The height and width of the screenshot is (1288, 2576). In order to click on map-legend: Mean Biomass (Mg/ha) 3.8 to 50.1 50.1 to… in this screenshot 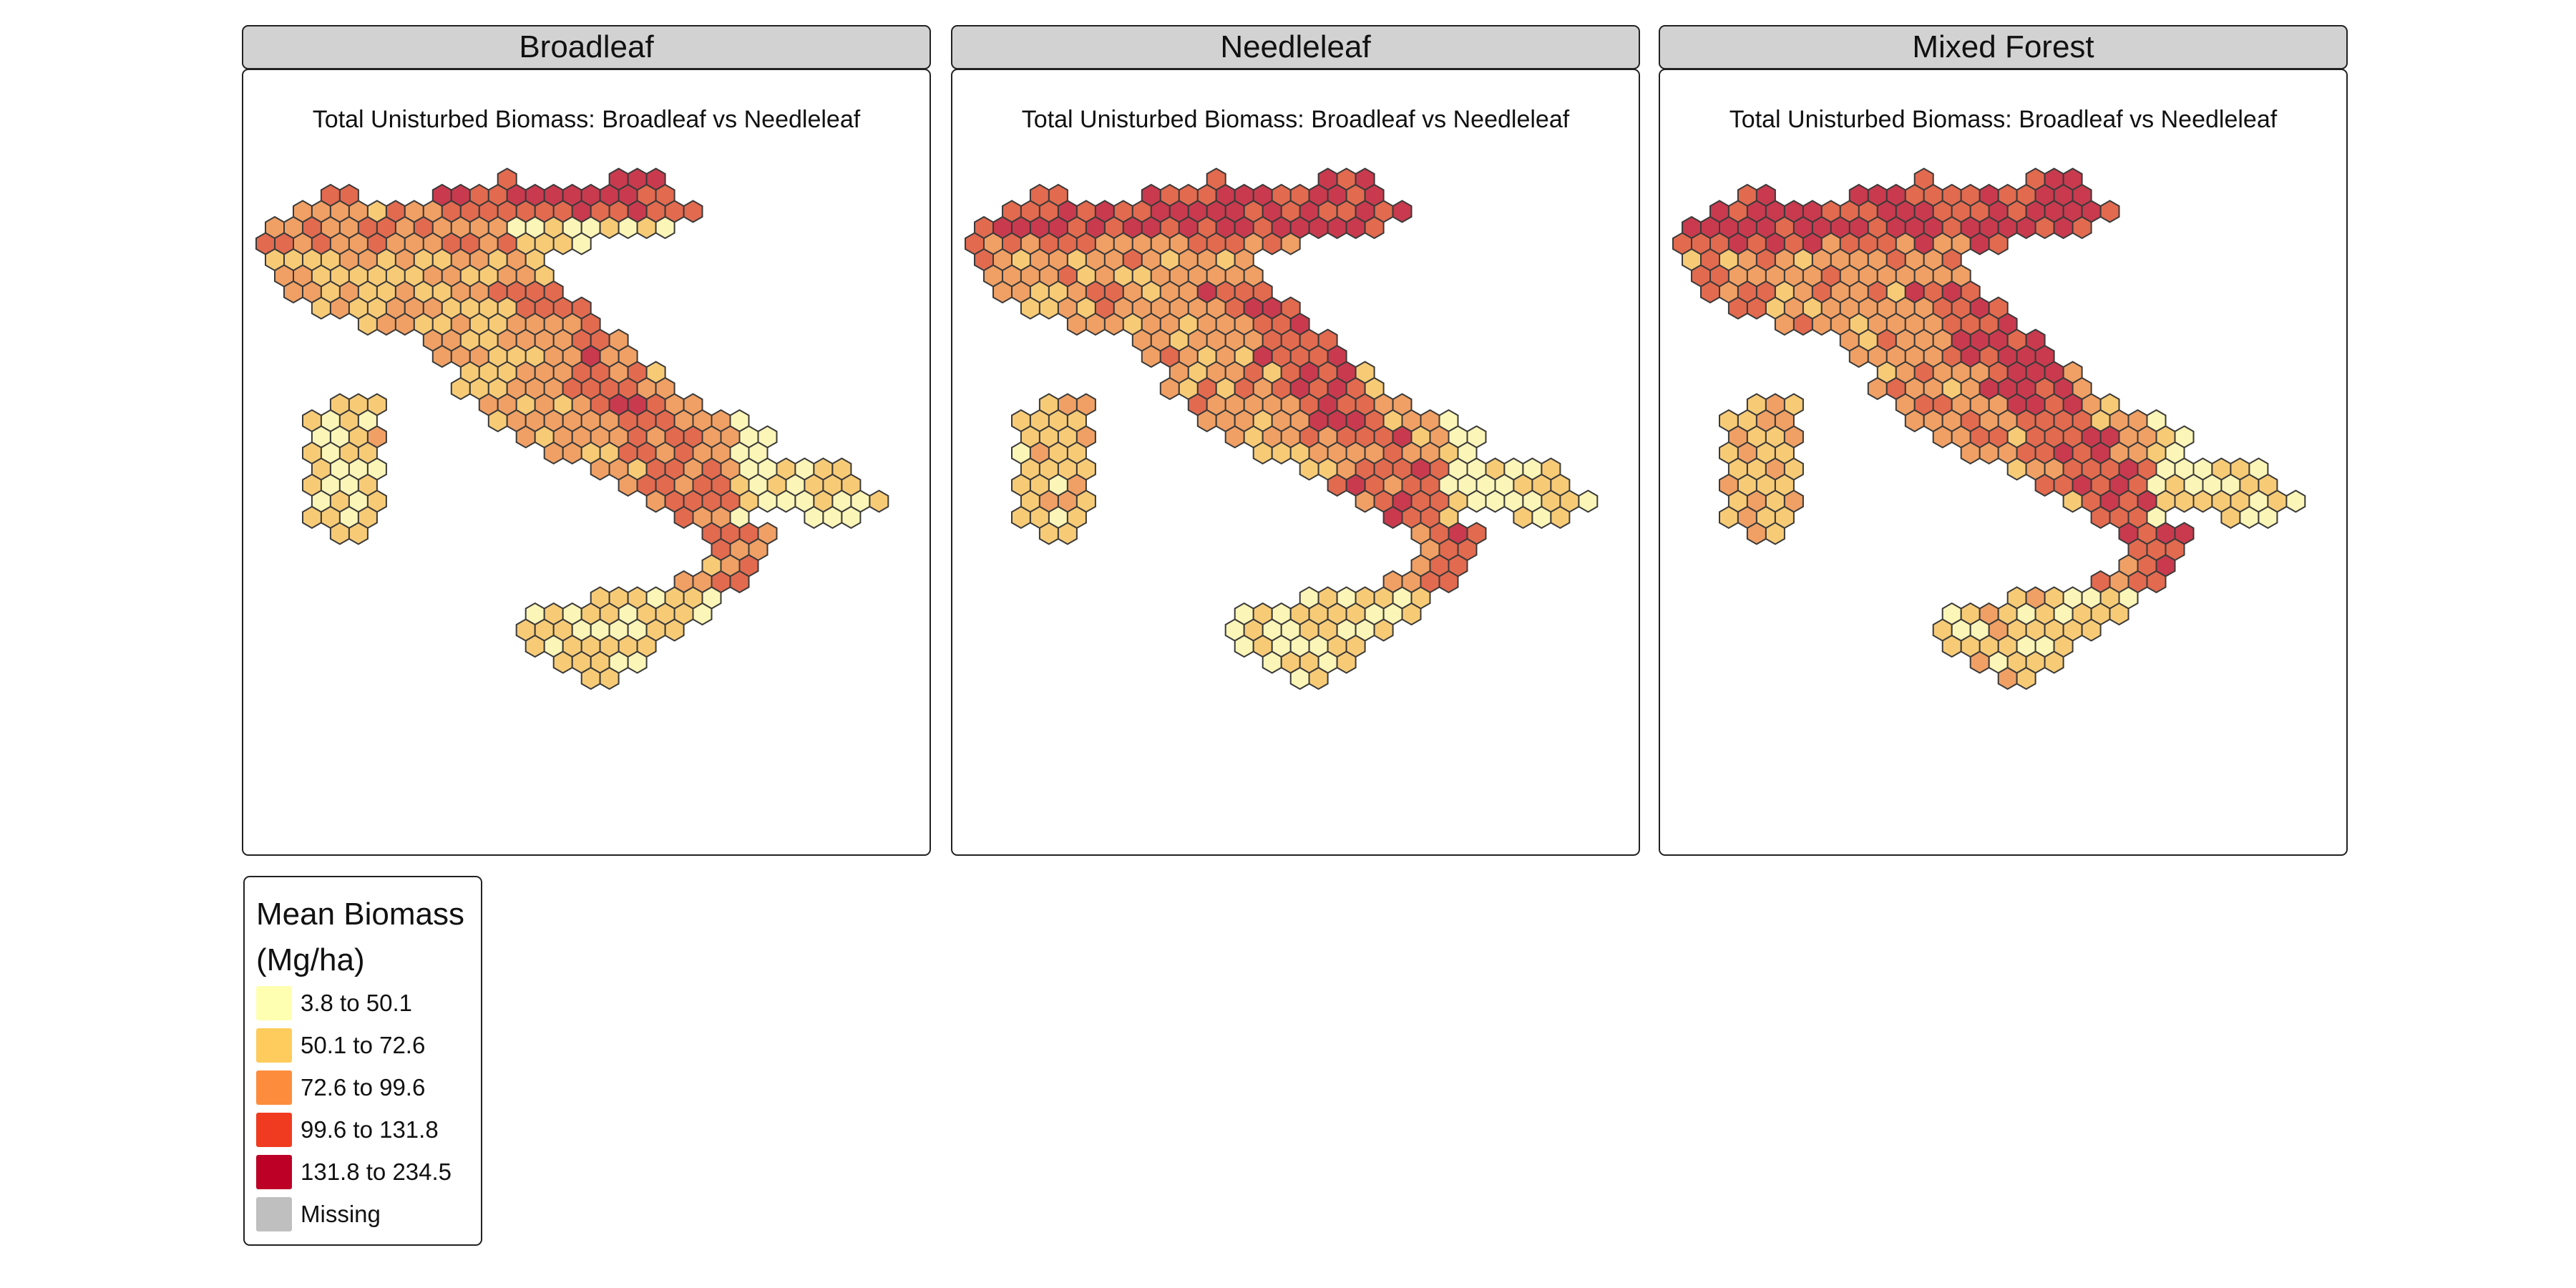, I will do `click(362, 1061)`.